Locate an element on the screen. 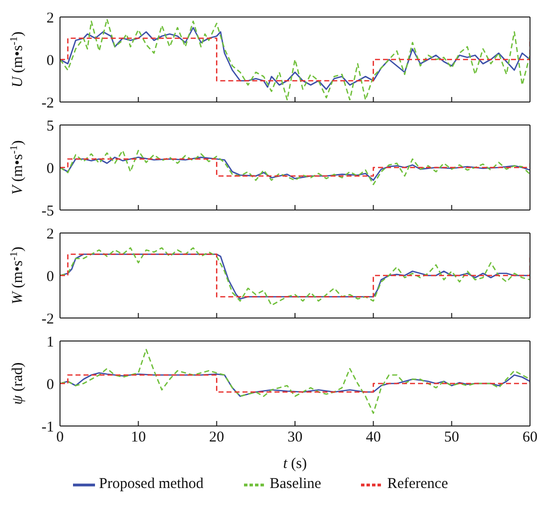 Image resolution: width=547 pixels, height=523 pixels. x-tick-label: 50 is located at coordinates (452, 438).